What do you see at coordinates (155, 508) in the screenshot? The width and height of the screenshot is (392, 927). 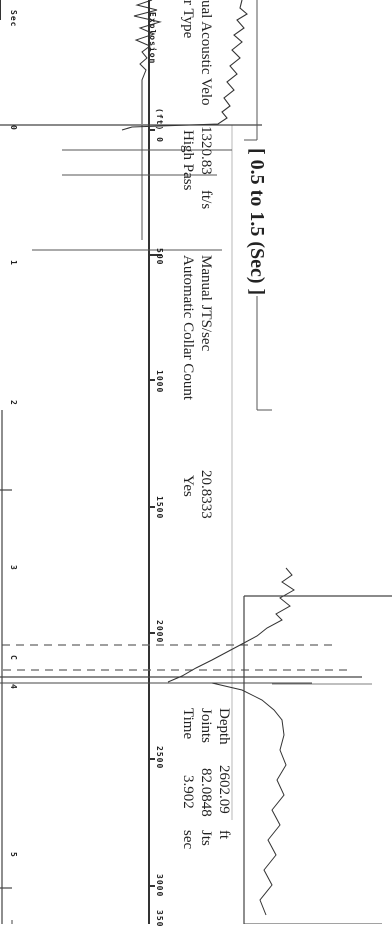 I see `depth-ticks` at bounding box center [155, 508].